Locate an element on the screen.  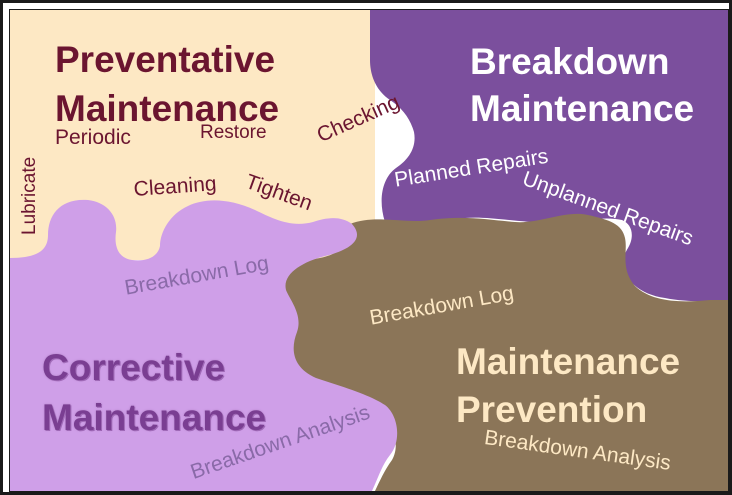
cleaning-label: Cleaning is located at coordinates (175, 186).